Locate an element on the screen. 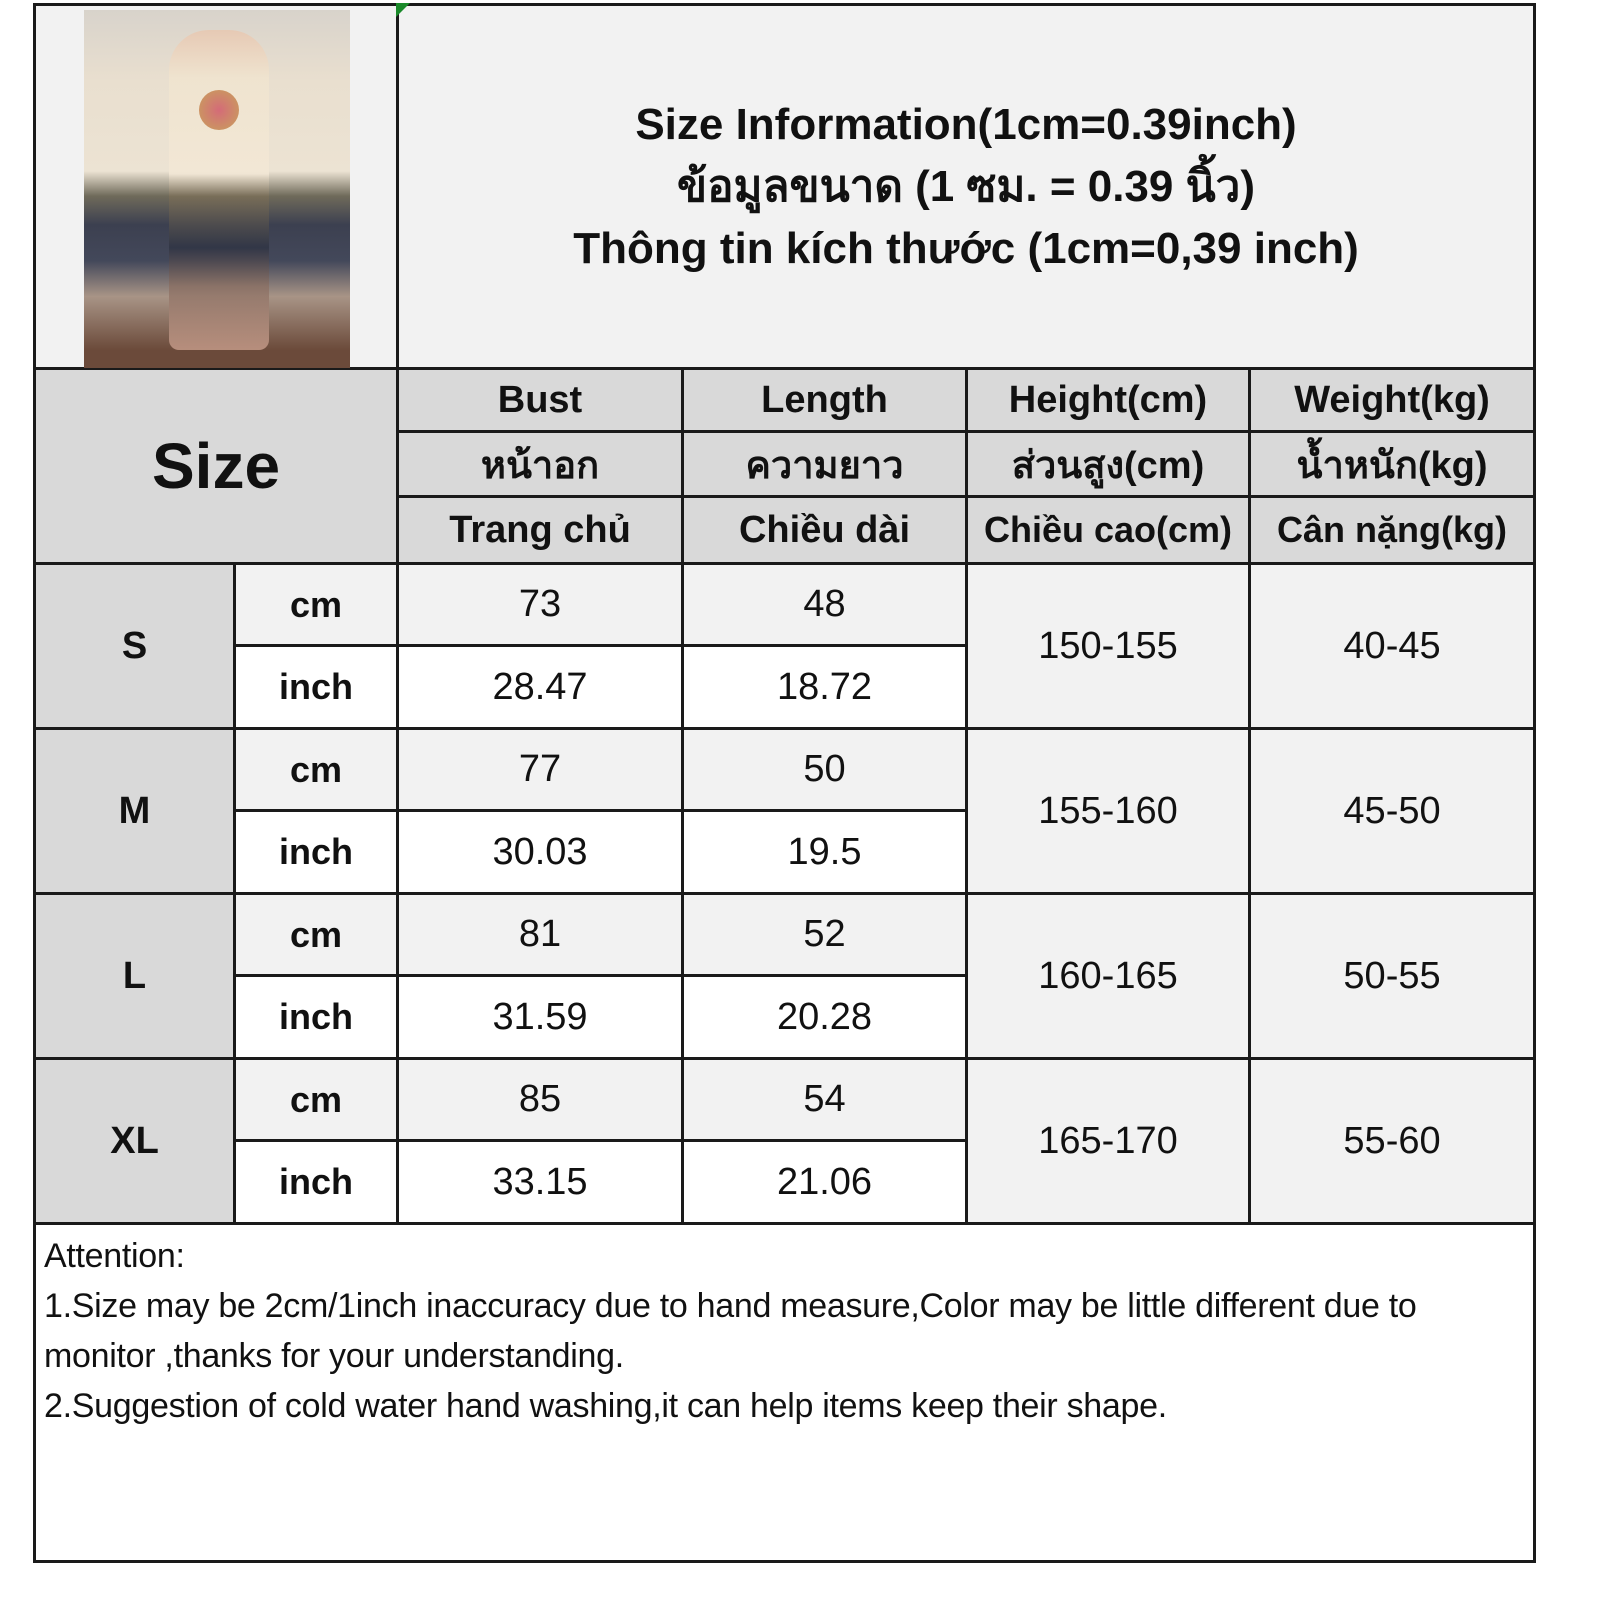  col-weight-th: น้ำหนัก(kg) is located at coordinates (1392, 464).